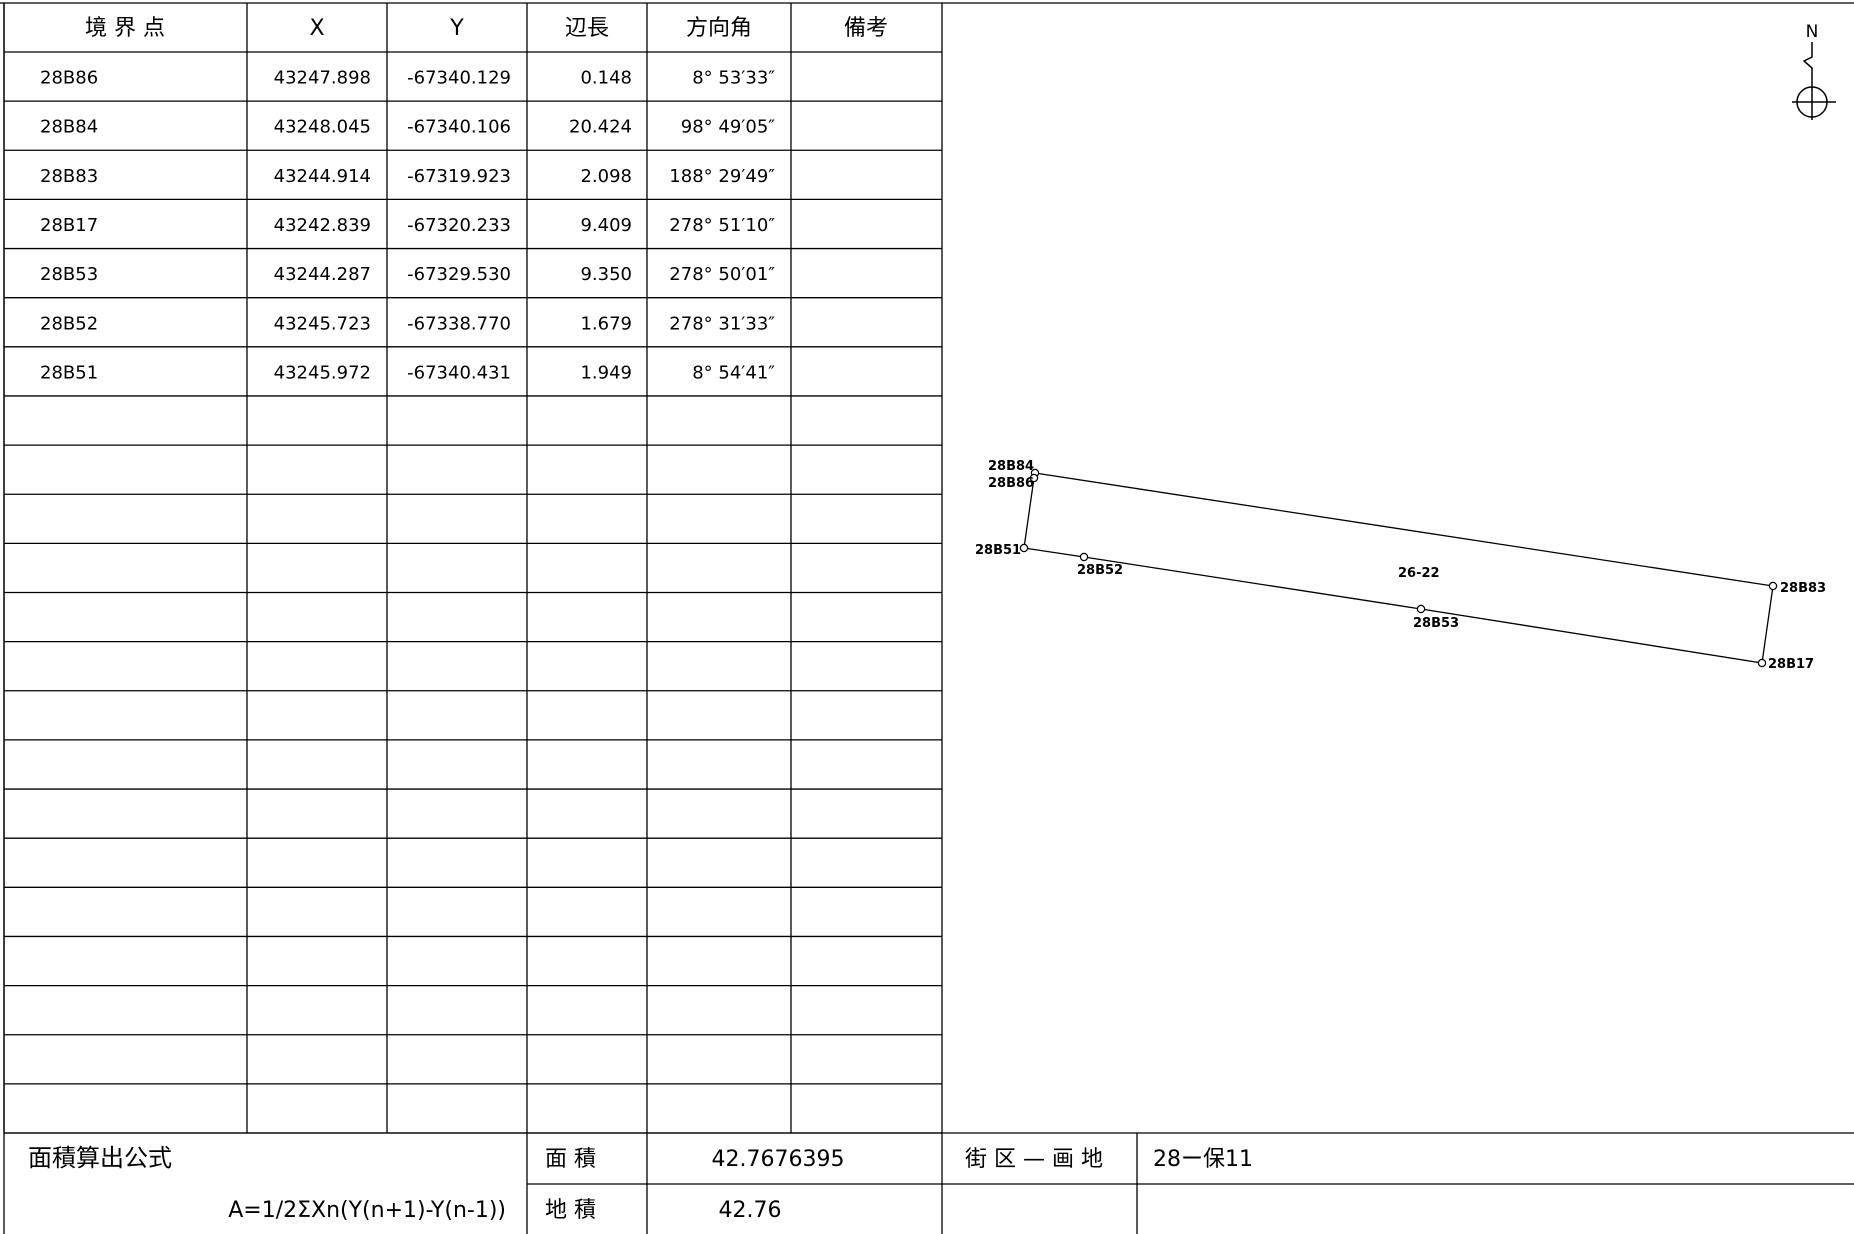 The width and height of the screenshot is (1854, 1234). I want to click on land-area-label: 地 積, so click(570, 1210).